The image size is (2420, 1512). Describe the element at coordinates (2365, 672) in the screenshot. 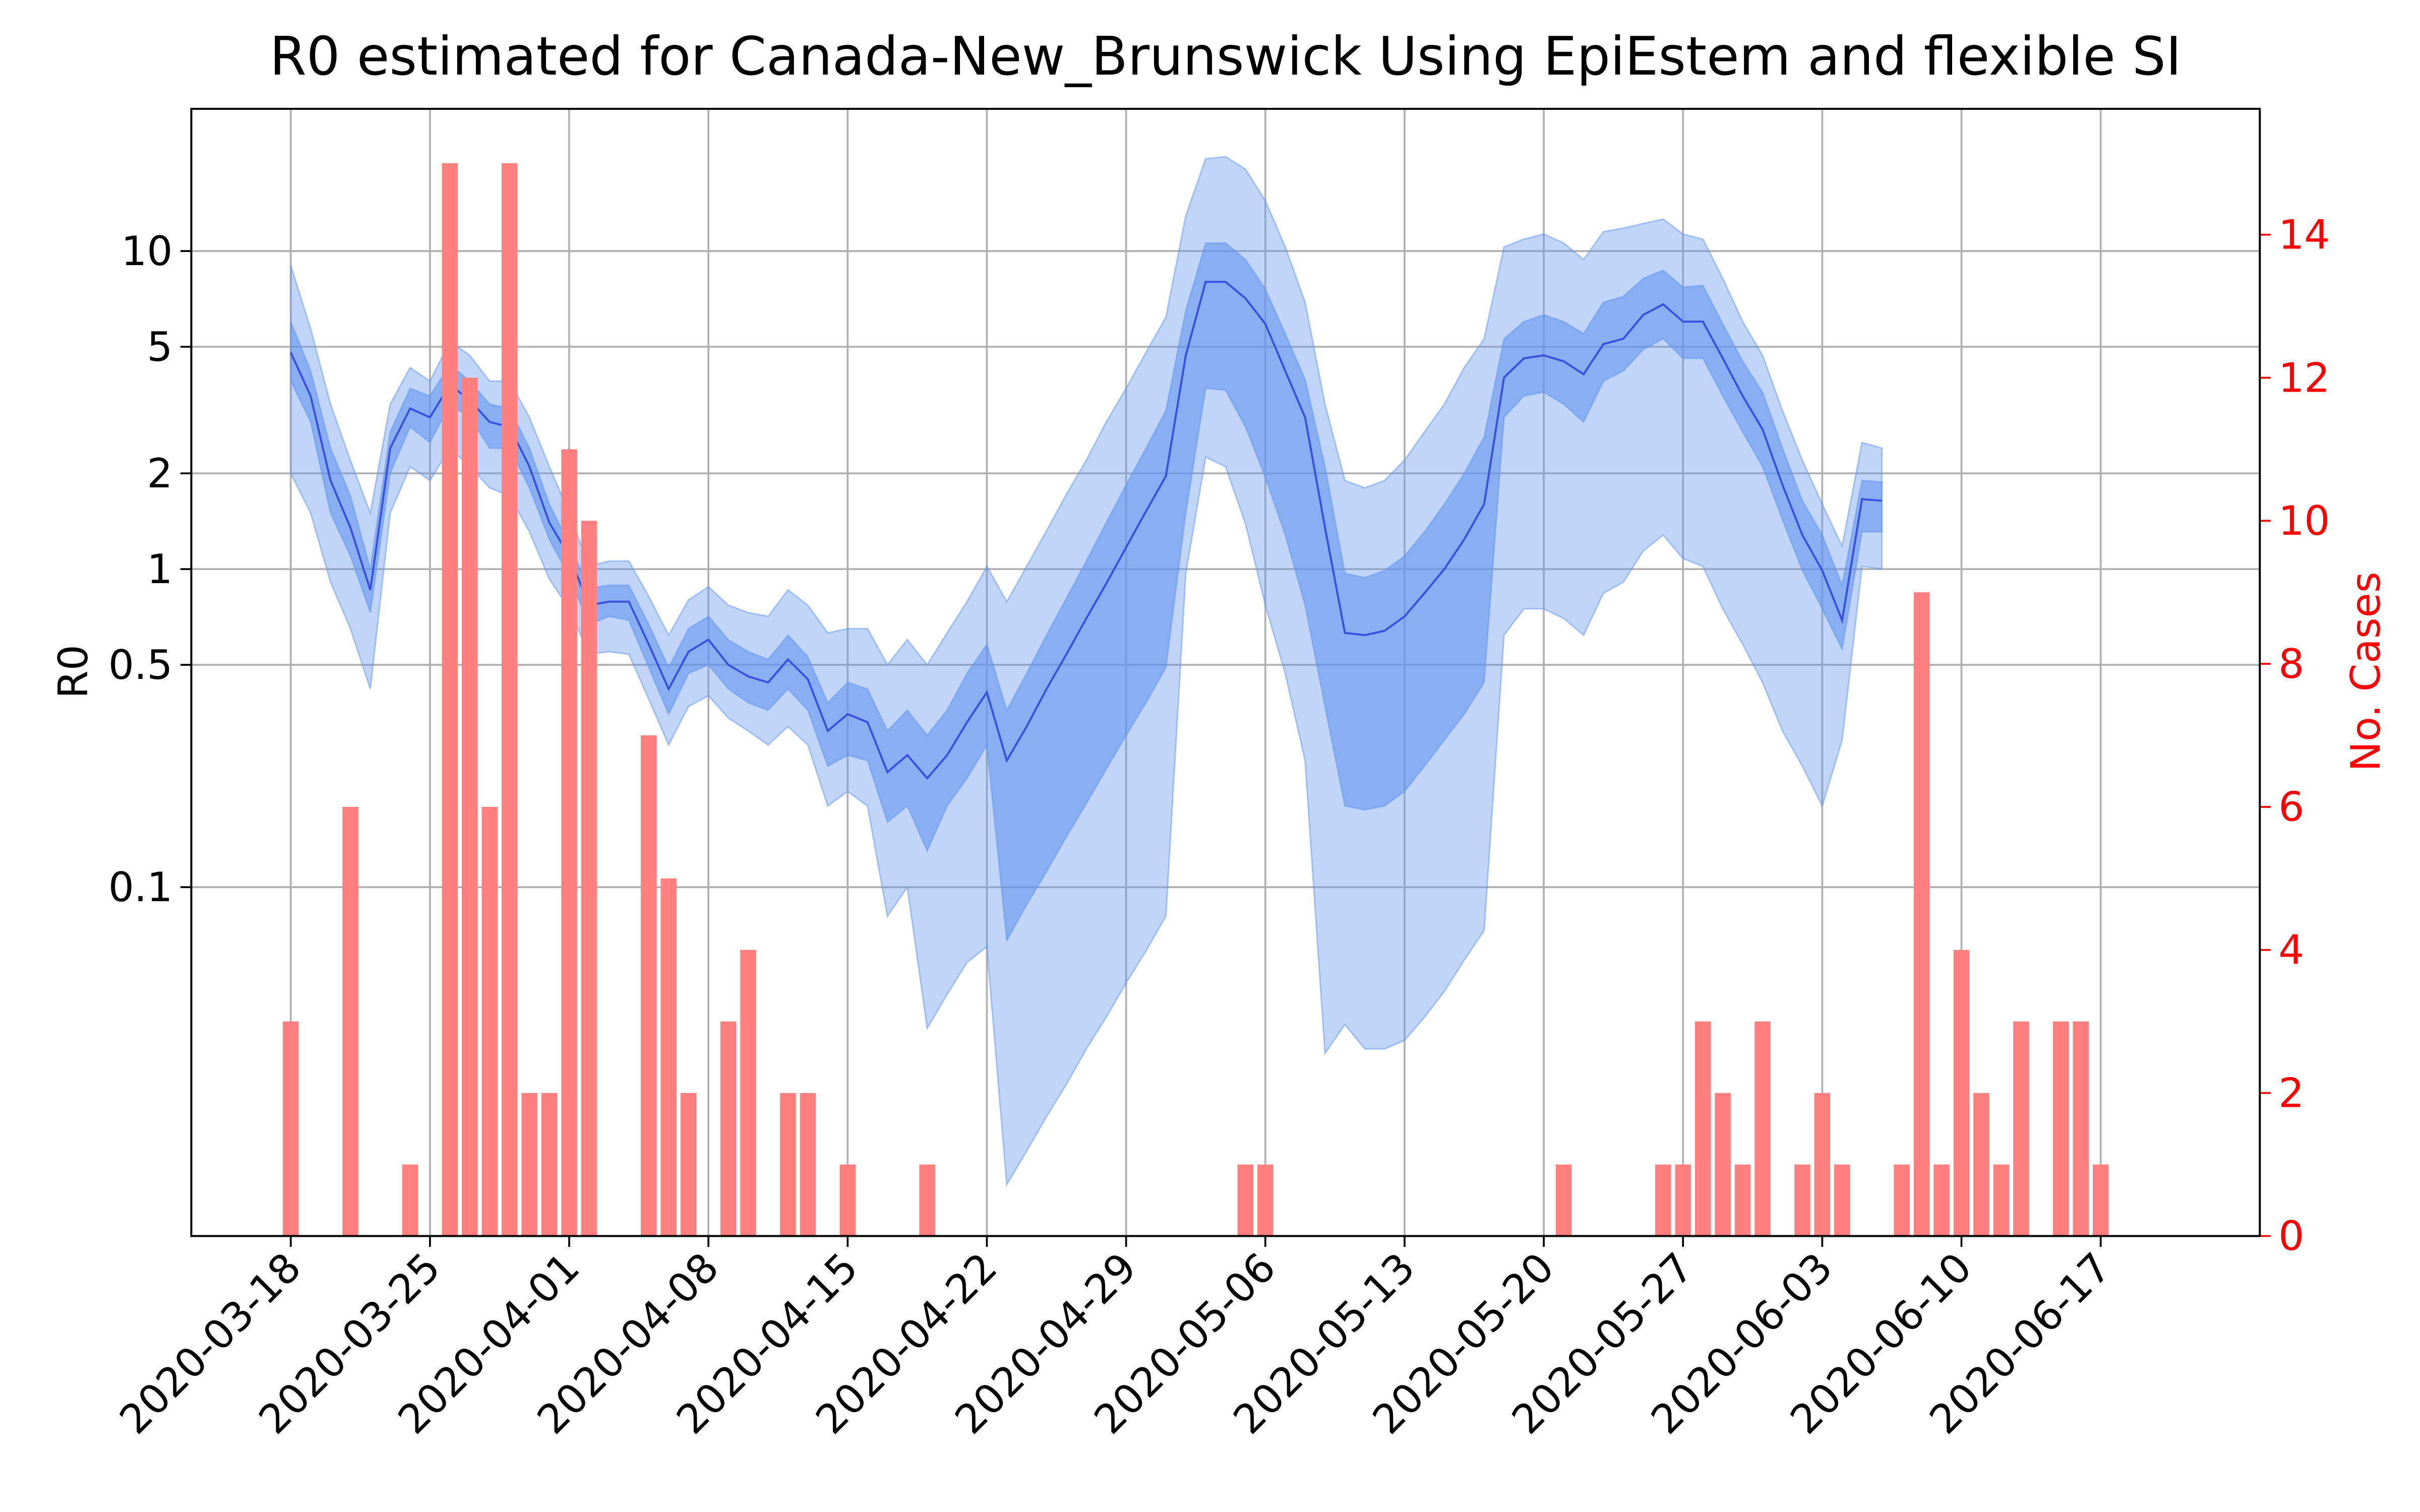

I see `y2-axis-label: No. Cases` at that location.